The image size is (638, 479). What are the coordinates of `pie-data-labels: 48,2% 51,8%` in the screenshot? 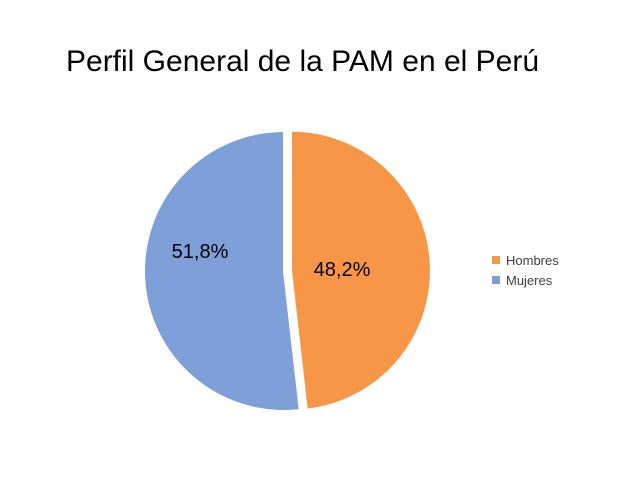 It's located at (271, 261).